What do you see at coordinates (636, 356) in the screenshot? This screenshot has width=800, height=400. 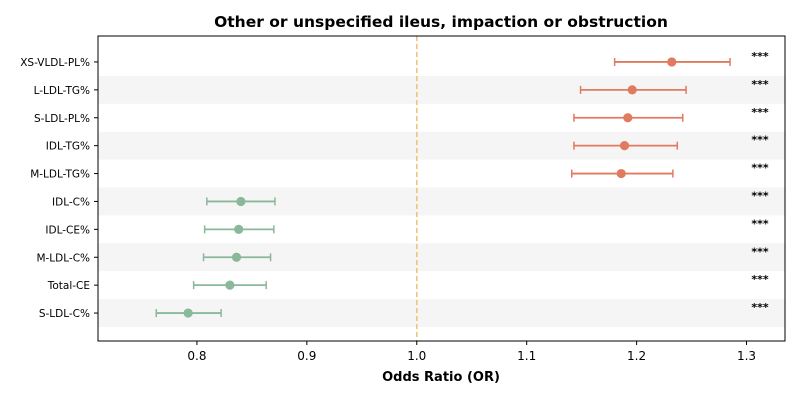 I see `x-tick-label: 1.2` at bounding box center [636, 356].